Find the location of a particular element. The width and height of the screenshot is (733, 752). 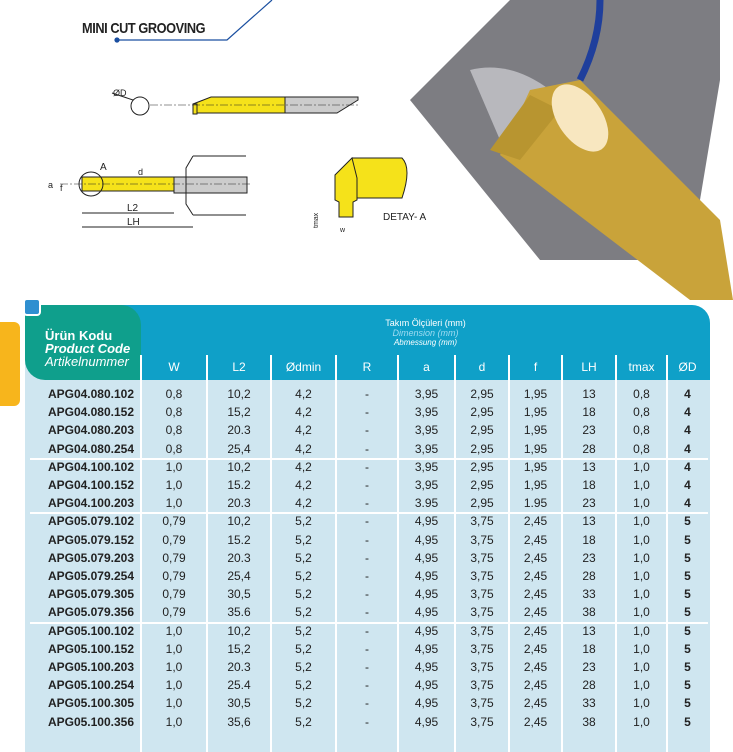

cell-l2: 10,2 is located at coordinates (239, 466).